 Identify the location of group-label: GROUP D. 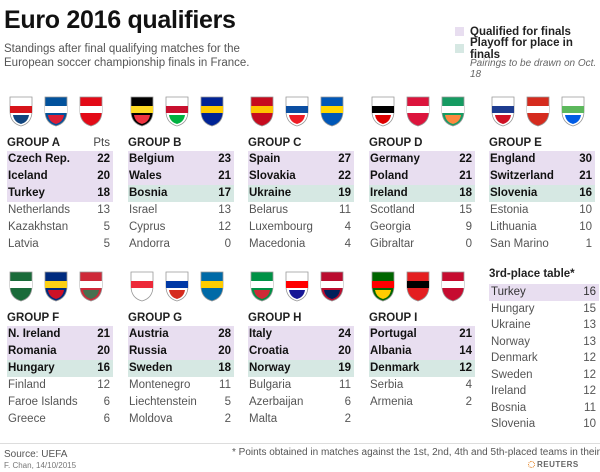
(396, 143).